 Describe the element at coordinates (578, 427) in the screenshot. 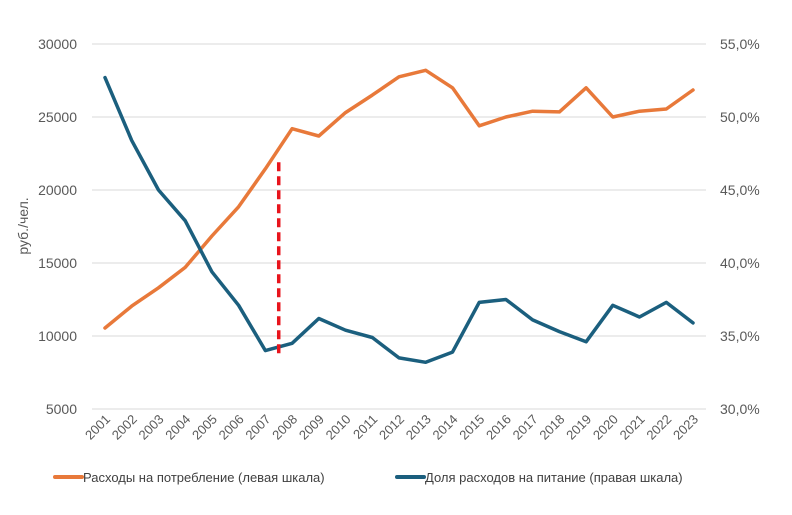

I see `x-tick-label: 2019` at that location.